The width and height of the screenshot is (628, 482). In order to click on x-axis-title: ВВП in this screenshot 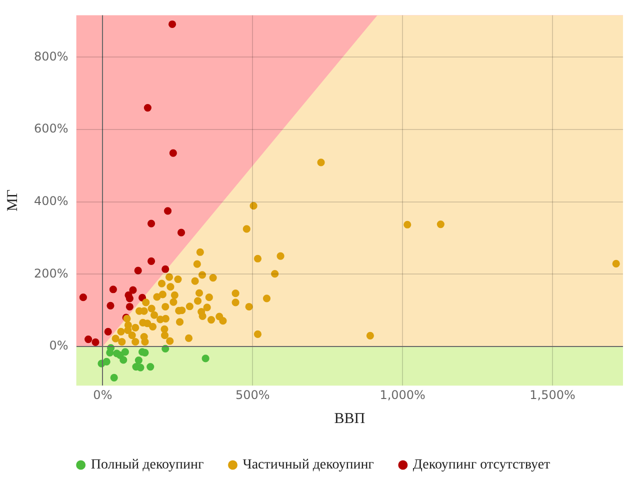, I will do `click(350, 418)`.